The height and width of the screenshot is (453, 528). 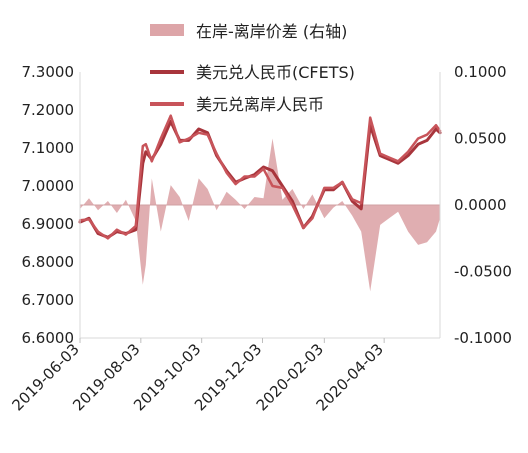 What do you see at coordinates (480, 72) in the screenshot?
I see `y-right-tick-label: 0.1000` at bounding box center [480, 72].